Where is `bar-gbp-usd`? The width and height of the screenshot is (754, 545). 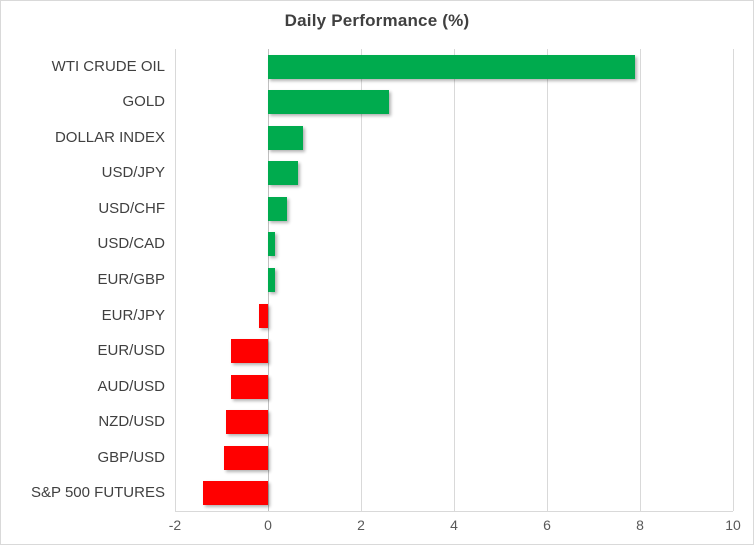 bar-gbp-usd is located at coordinates (245, 457).